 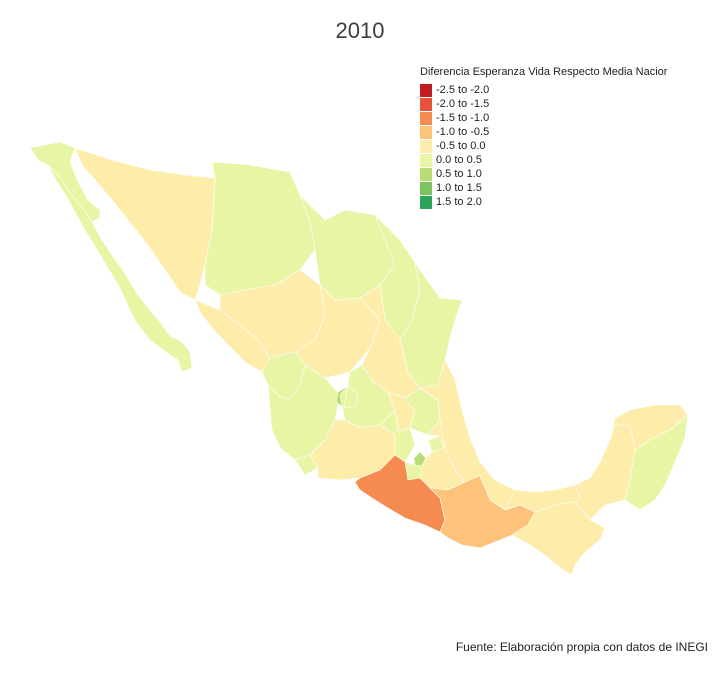 I want to click on legend-item: 0.5 to 1.0, so click(x=543, y=174).